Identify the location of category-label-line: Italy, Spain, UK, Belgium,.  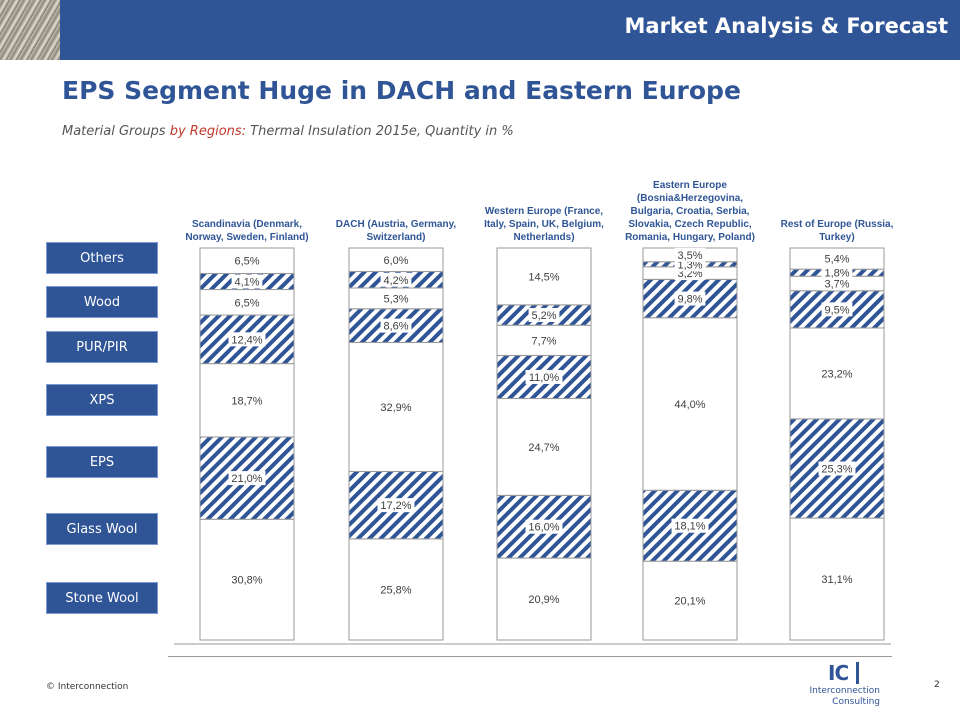
(544, 224).